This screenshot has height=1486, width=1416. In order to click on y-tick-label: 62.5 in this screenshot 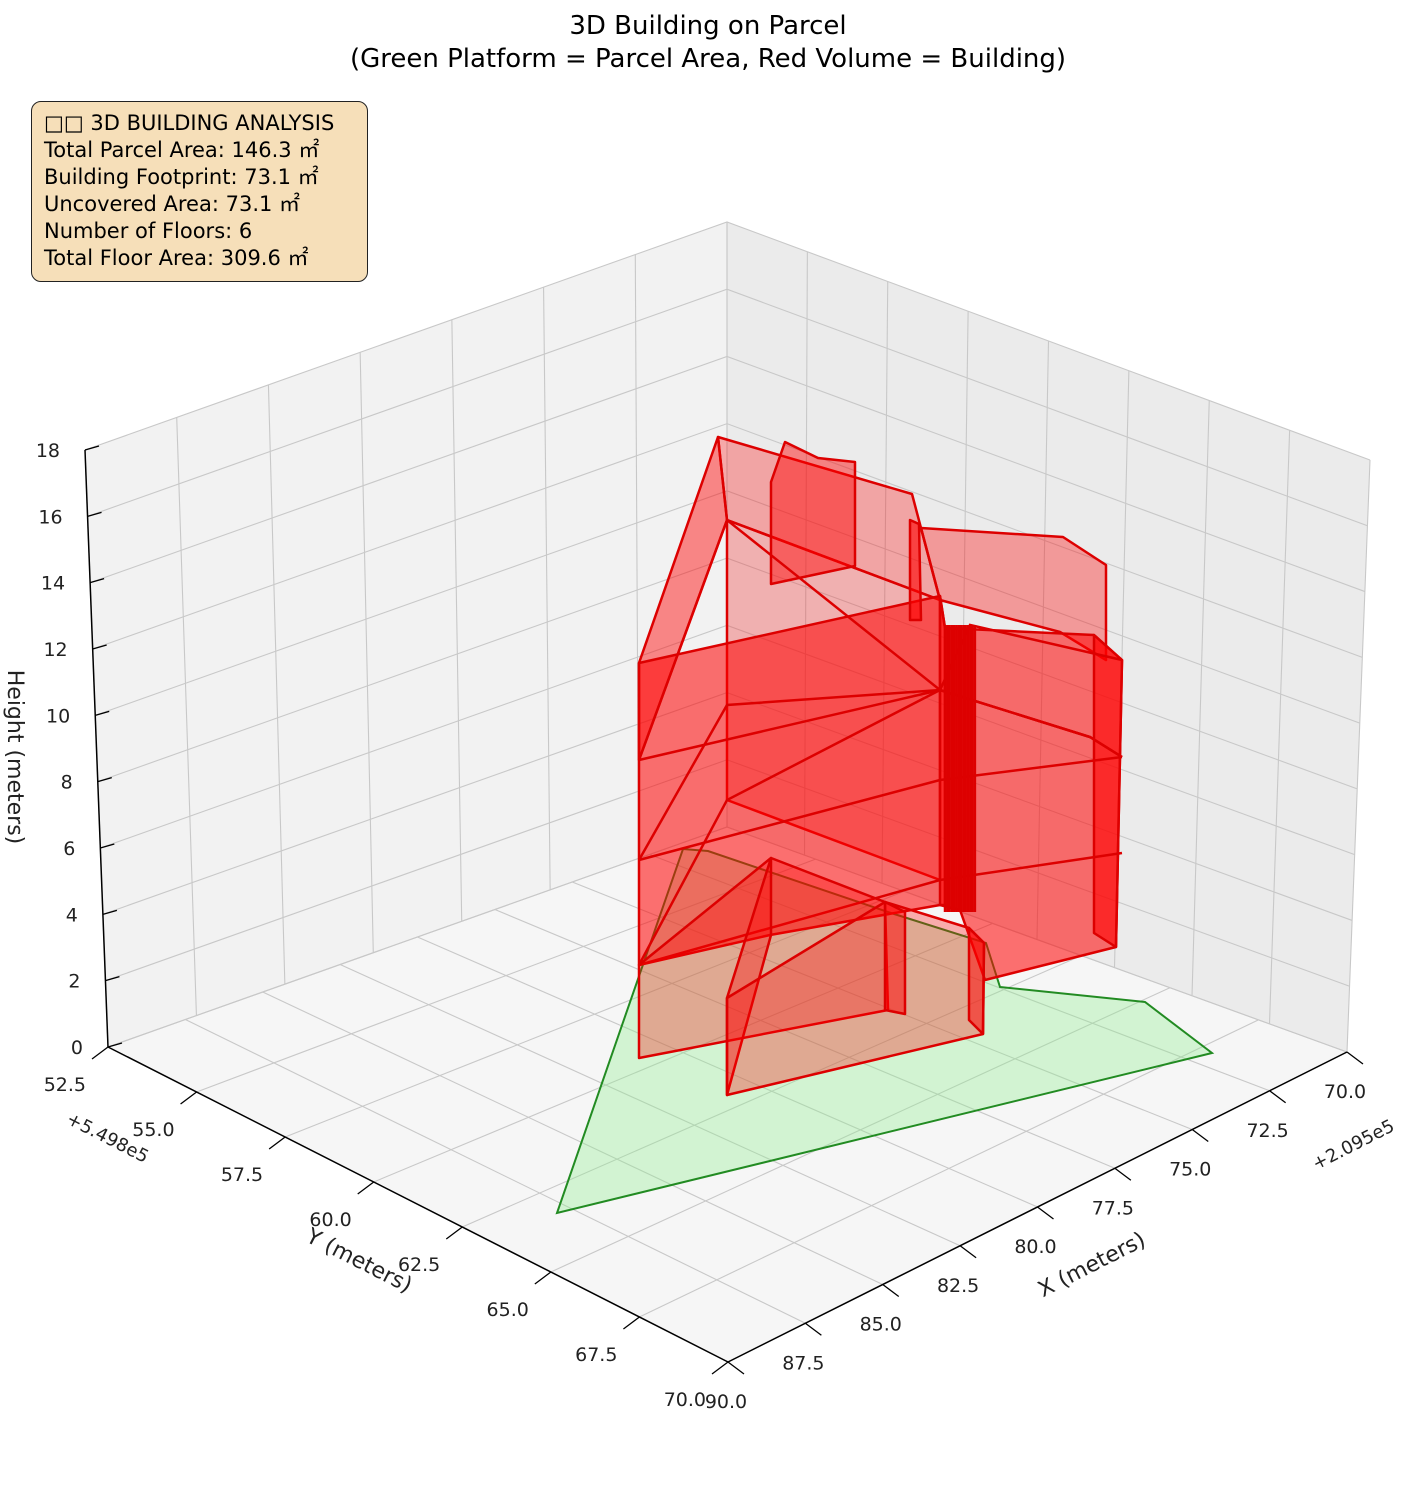, I will do `click(419, 1265)`.